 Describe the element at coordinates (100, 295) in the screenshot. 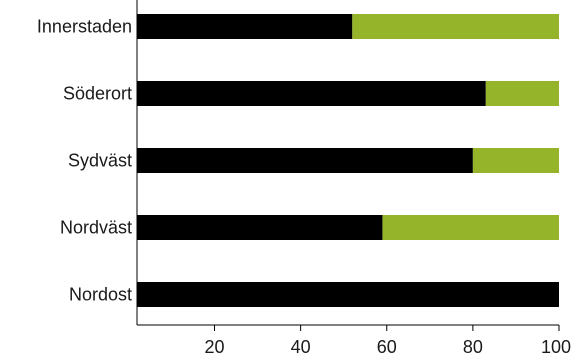

I see `category-label: Nordost` at that location.